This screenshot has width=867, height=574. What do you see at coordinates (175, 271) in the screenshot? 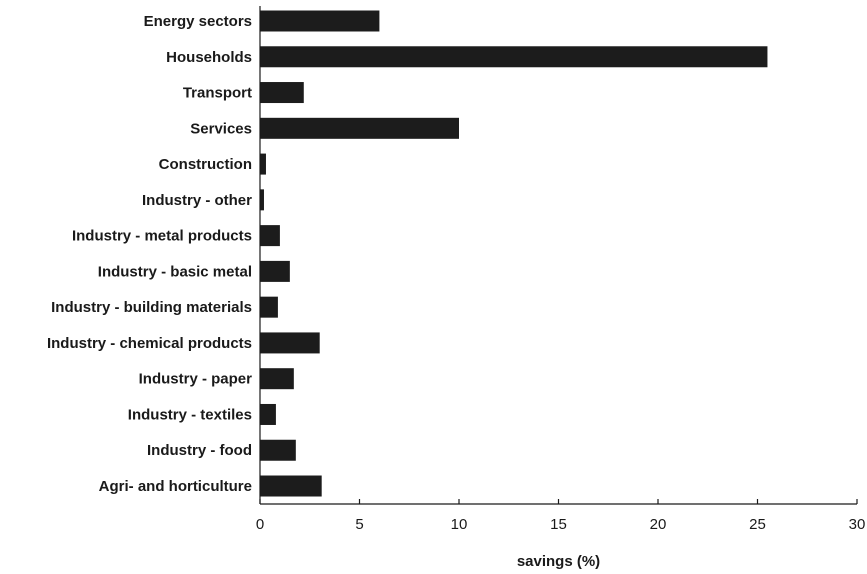
I see `category-label: Industry - basic metal` at bounding box center [175, 271].